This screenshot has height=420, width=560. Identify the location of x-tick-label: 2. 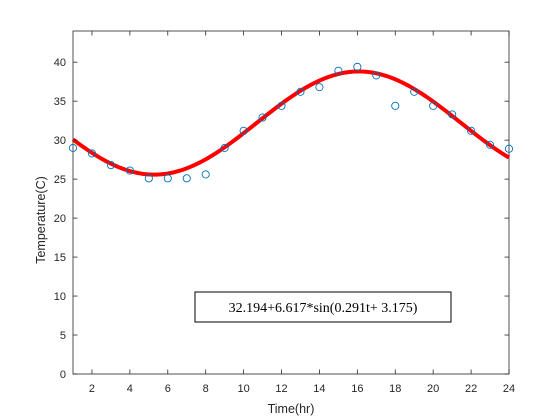
(92, 389).